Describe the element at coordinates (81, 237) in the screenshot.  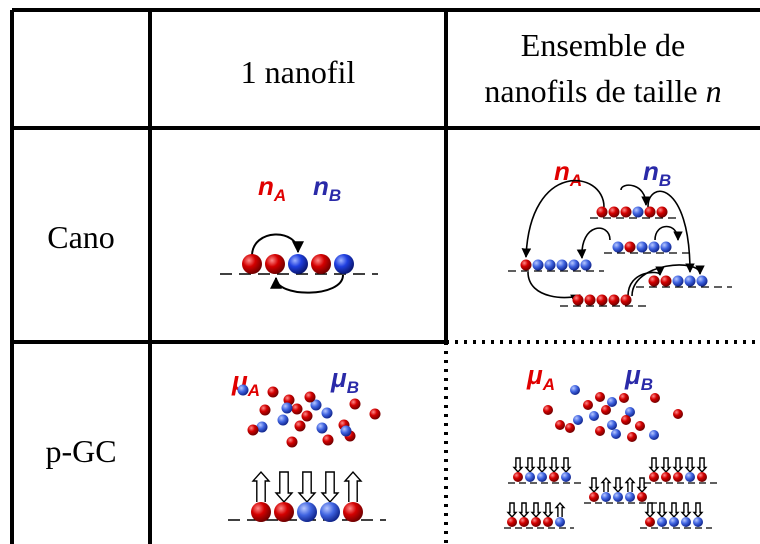
I see `row-label-cano: Cano` at that location.